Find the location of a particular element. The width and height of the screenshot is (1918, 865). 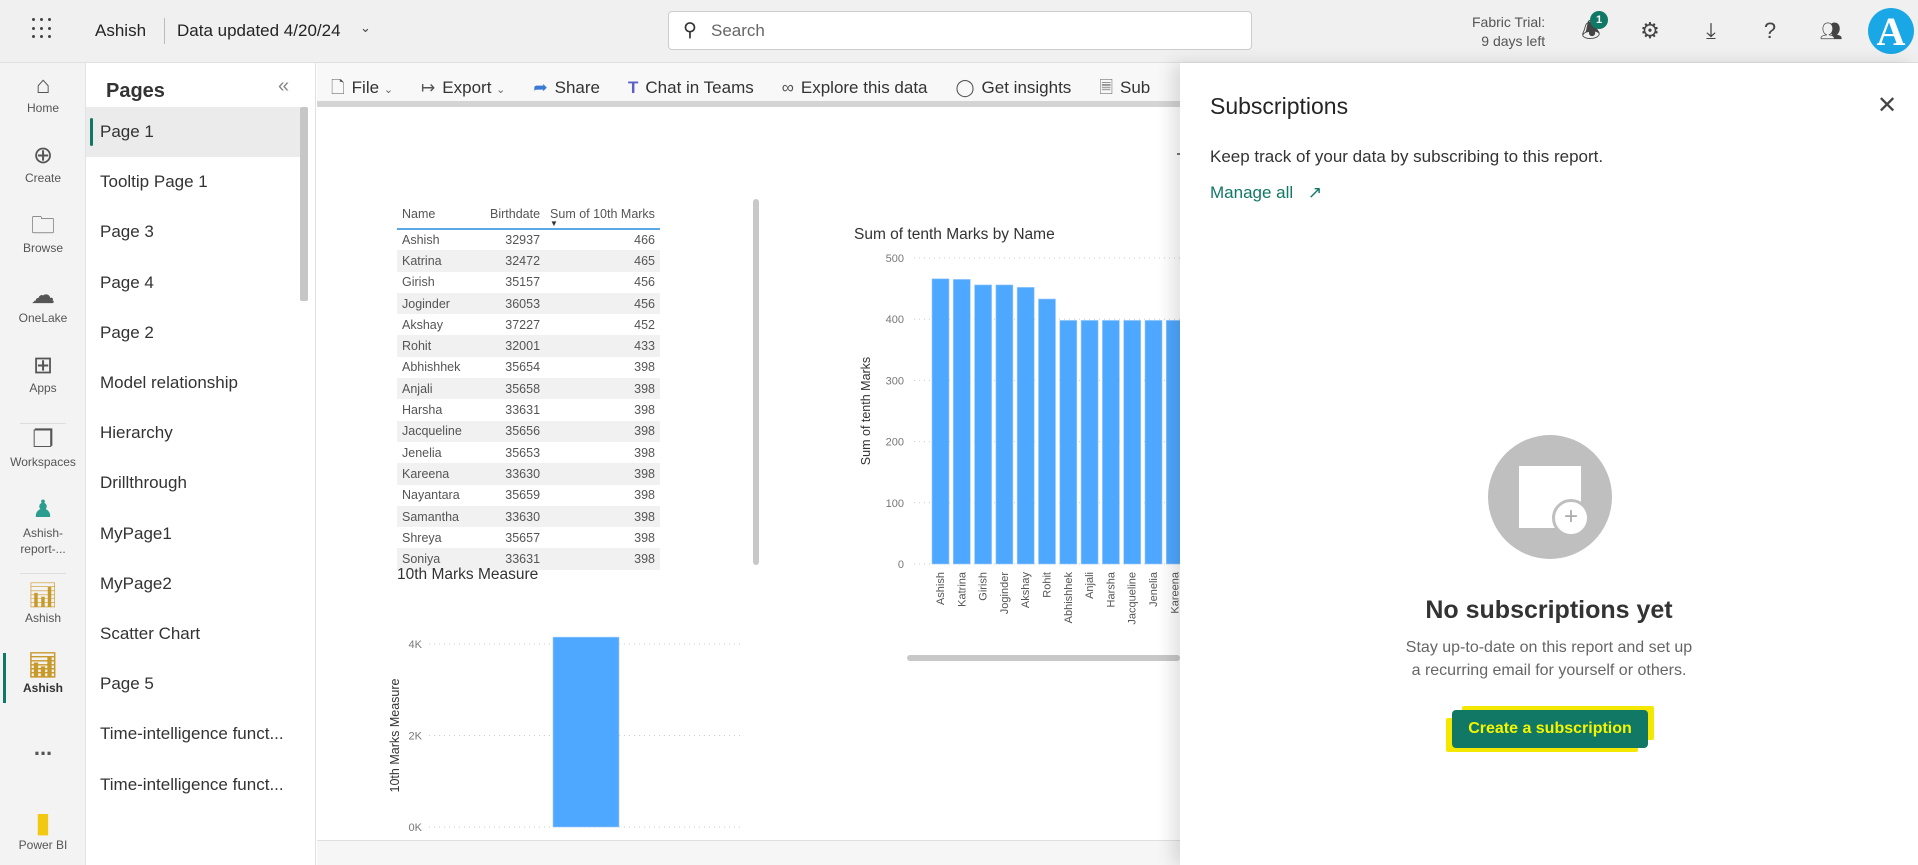

cell-name: Anjali is located at coordinates (441, 389).